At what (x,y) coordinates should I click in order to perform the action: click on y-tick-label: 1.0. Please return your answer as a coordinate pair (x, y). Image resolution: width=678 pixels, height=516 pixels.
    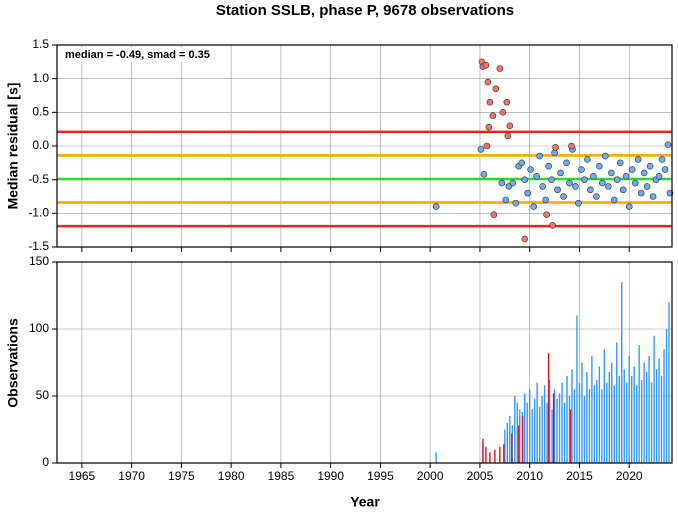
    Looking at the image, I should click on (40, 78).